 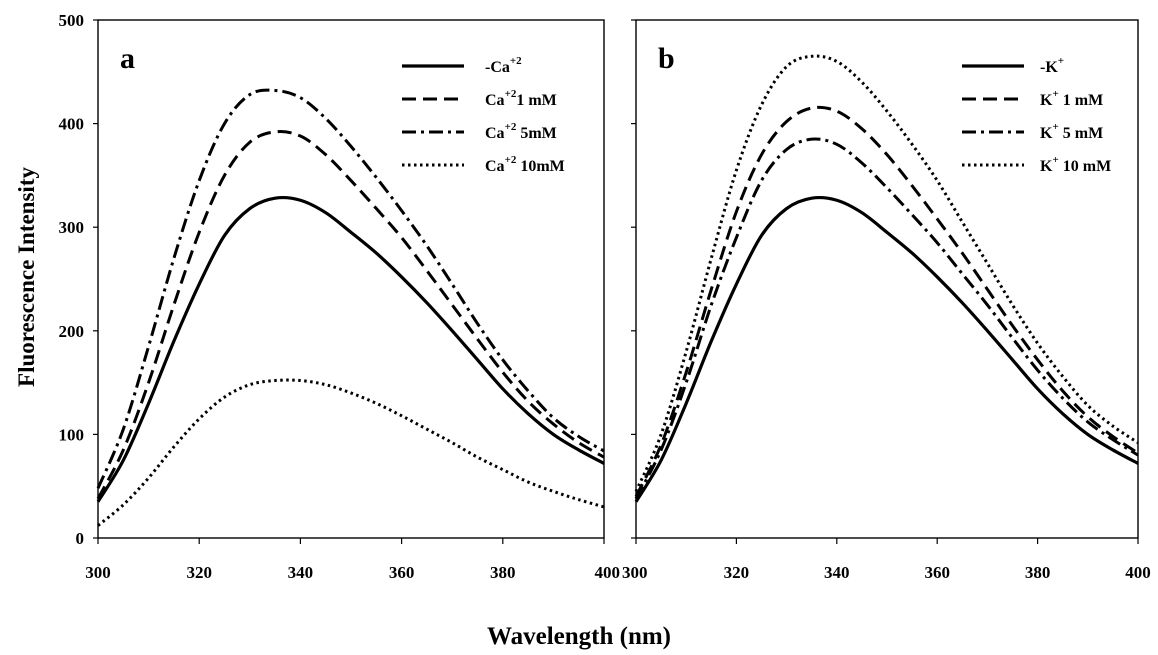 I want to click on legend-label: -K+, so click(x=1052, y=65).